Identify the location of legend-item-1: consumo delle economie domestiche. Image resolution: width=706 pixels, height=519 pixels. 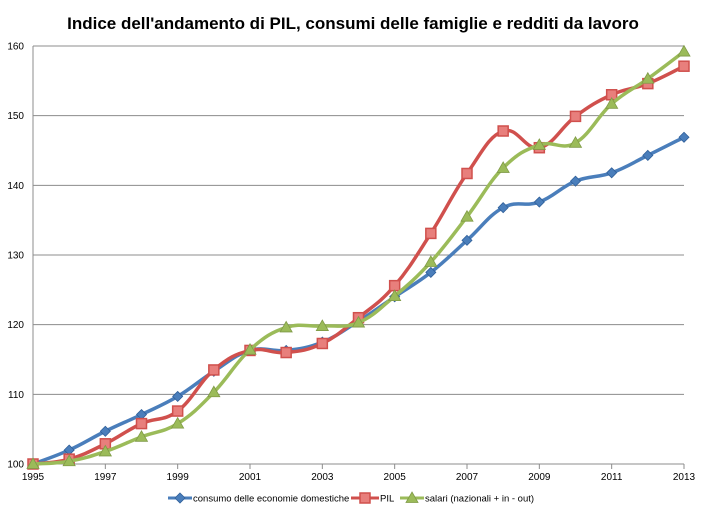
(258, 498).